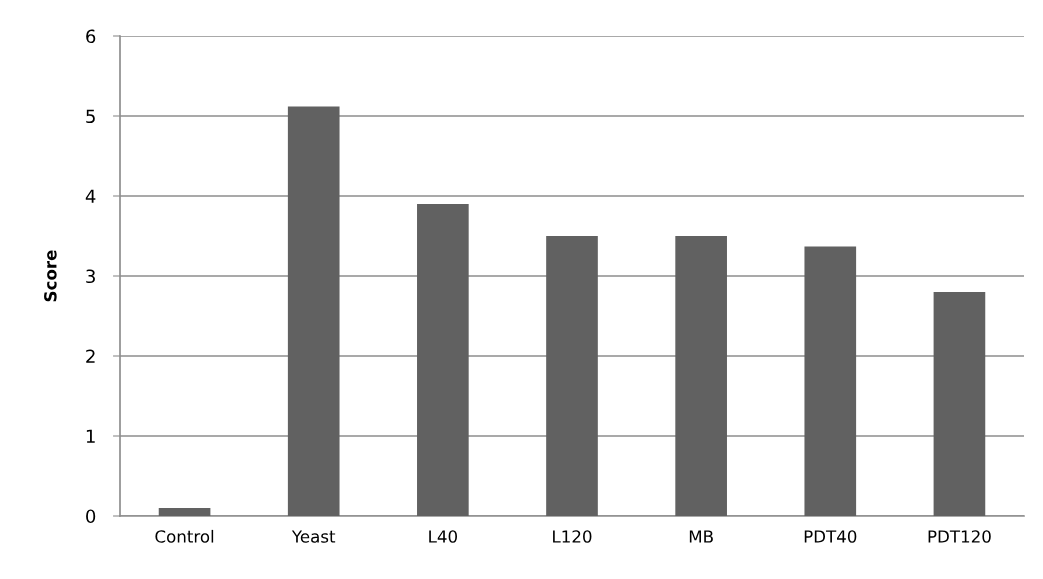  What do you see at coordinates (91, 36) in the screenshot?
I see `y-tick-label: 6` at bounding box center [91, 36].